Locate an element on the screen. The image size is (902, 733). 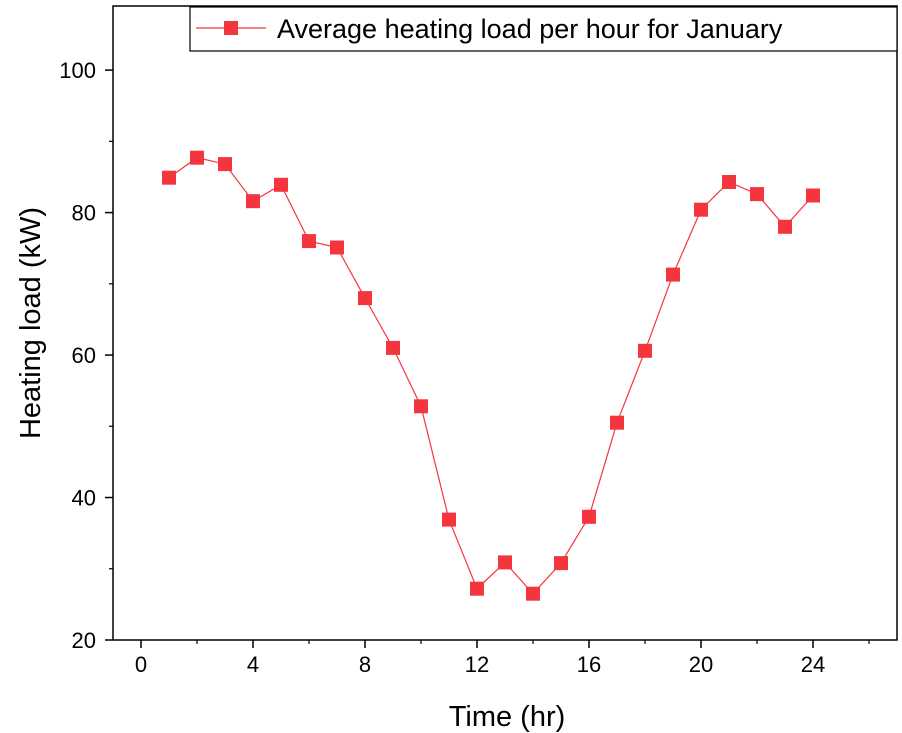
y-tick-label: 20 is located at coordinates (84, 640).